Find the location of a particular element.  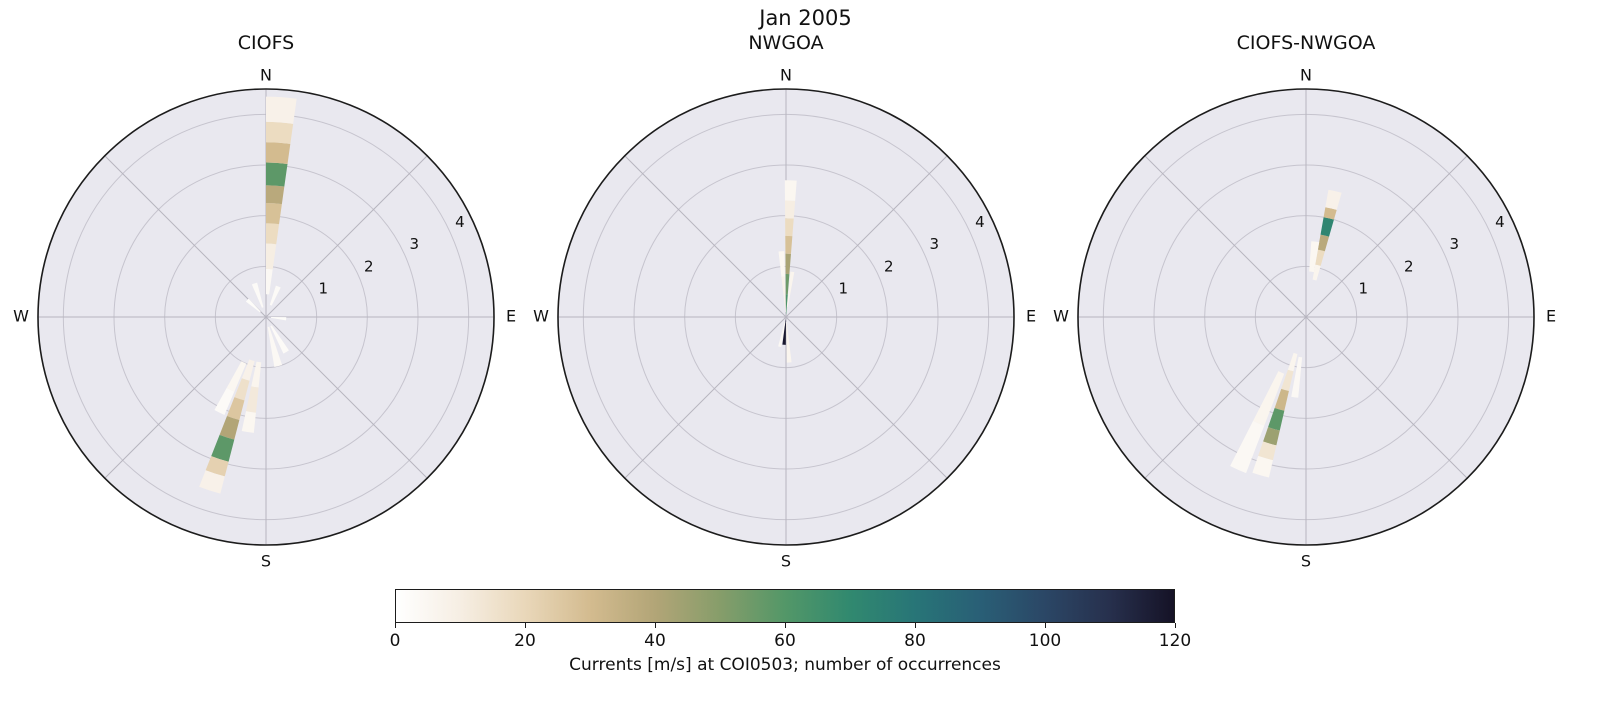

colorbar-gradient is located at coordinates (785, 606).